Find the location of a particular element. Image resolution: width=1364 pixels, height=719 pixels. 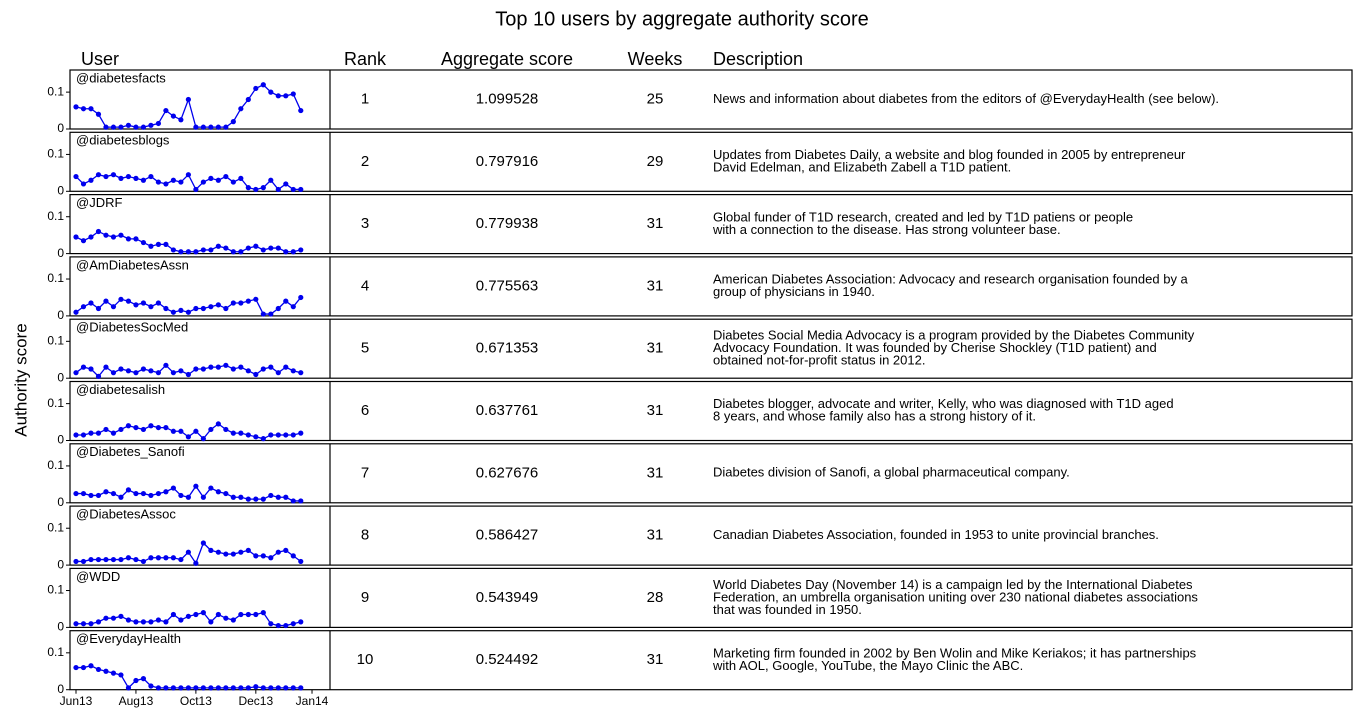

description: group of physicians in 1940. is located at coordinates (794, 291).